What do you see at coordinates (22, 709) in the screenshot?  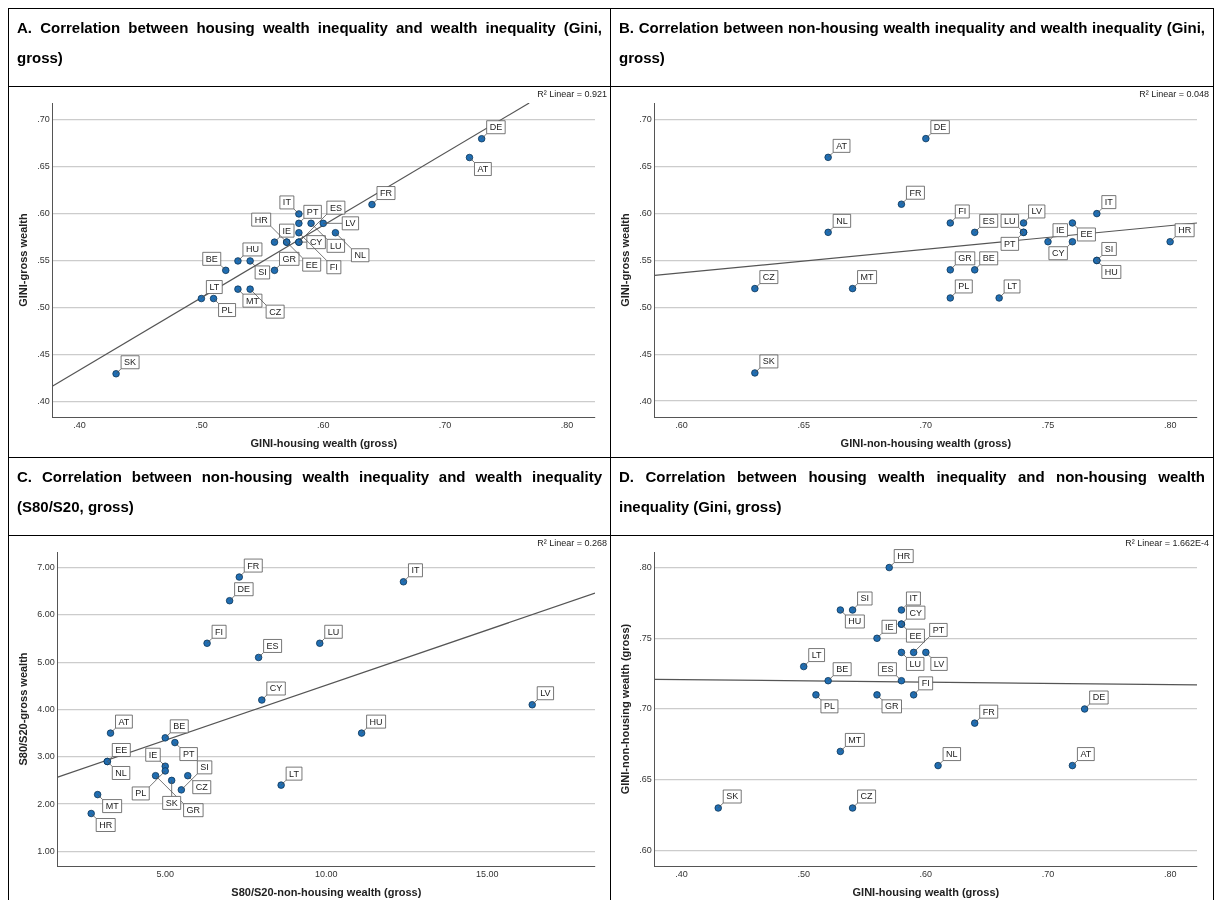 I see `y-axis-title: S80/S20-gross wealth` at bounding box center [22, 709].